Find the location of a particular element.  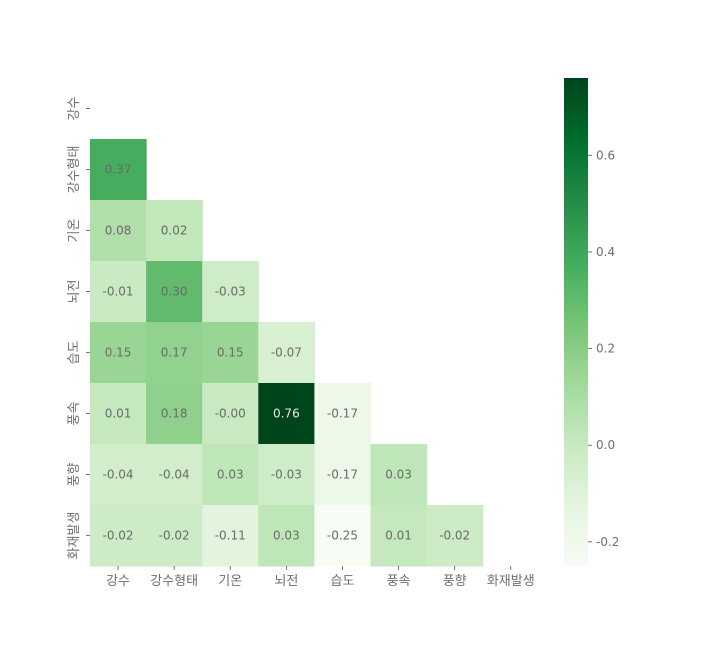

cell-value-label: 0.02 is located at coordinates (174, 231).